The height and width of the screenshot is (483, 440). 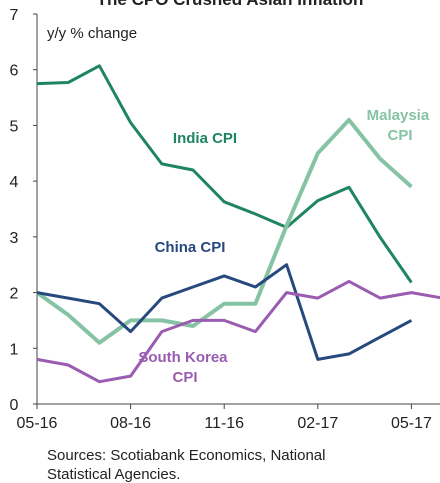 What do you see at coordinates (186, 455) in the screenshot?
I see `source: Sources: Scotiabank Economics, National` at bounding box center [186, 455].